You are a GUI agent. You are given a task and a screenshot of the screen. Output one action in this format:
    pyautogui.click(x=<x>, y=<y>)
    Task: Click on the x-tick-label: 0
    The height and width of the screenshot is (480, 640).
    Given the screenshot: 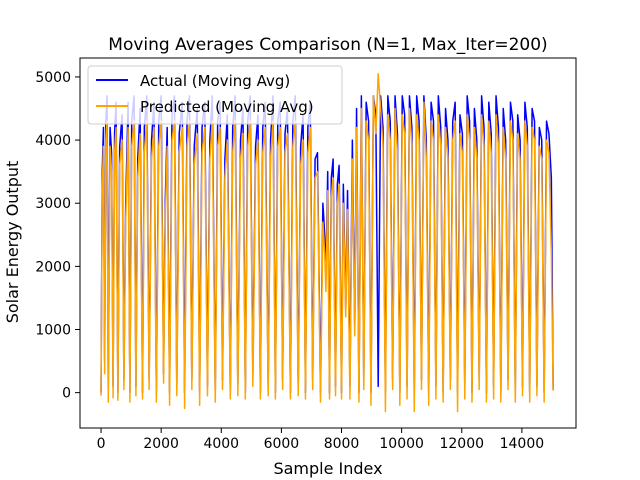 What is the action you would take?
    pyautogui.click(x=101, y=444)
    